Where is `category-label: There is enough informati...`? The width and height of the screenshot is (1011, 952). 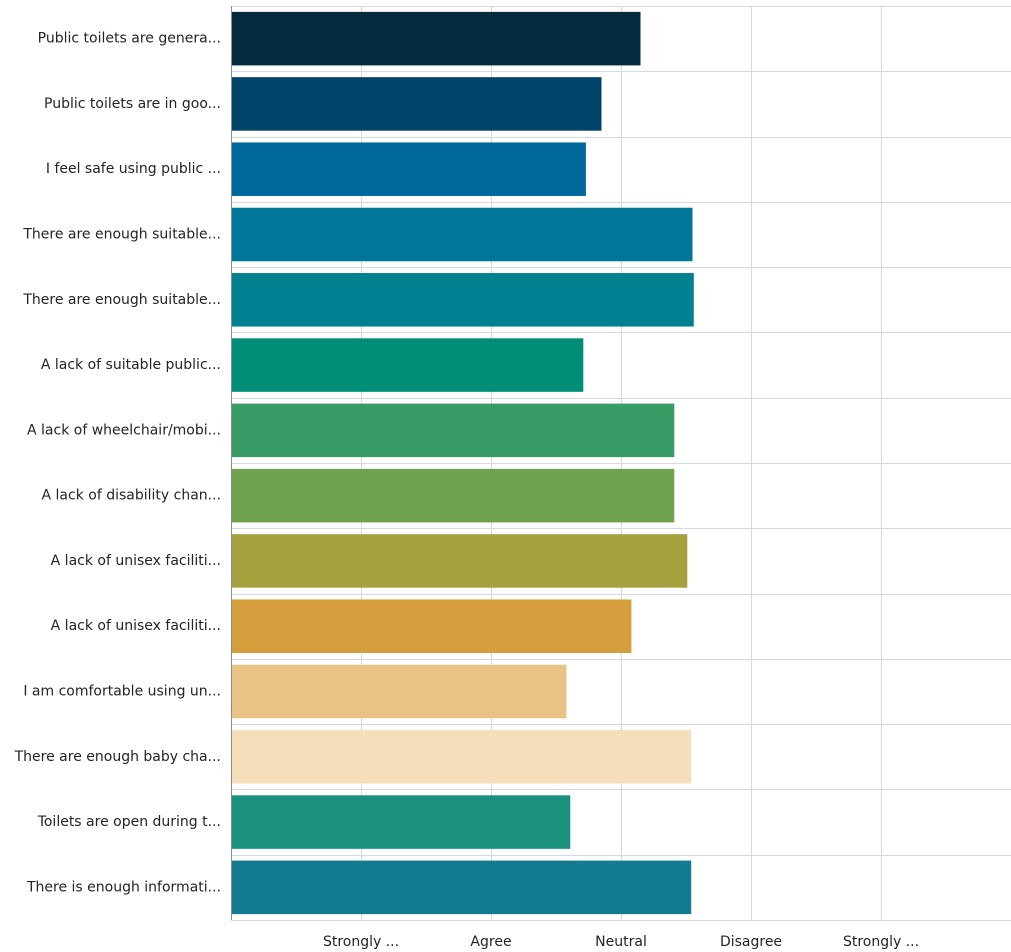
category-label: There is enough informati... is located at coordinates (123, 887).